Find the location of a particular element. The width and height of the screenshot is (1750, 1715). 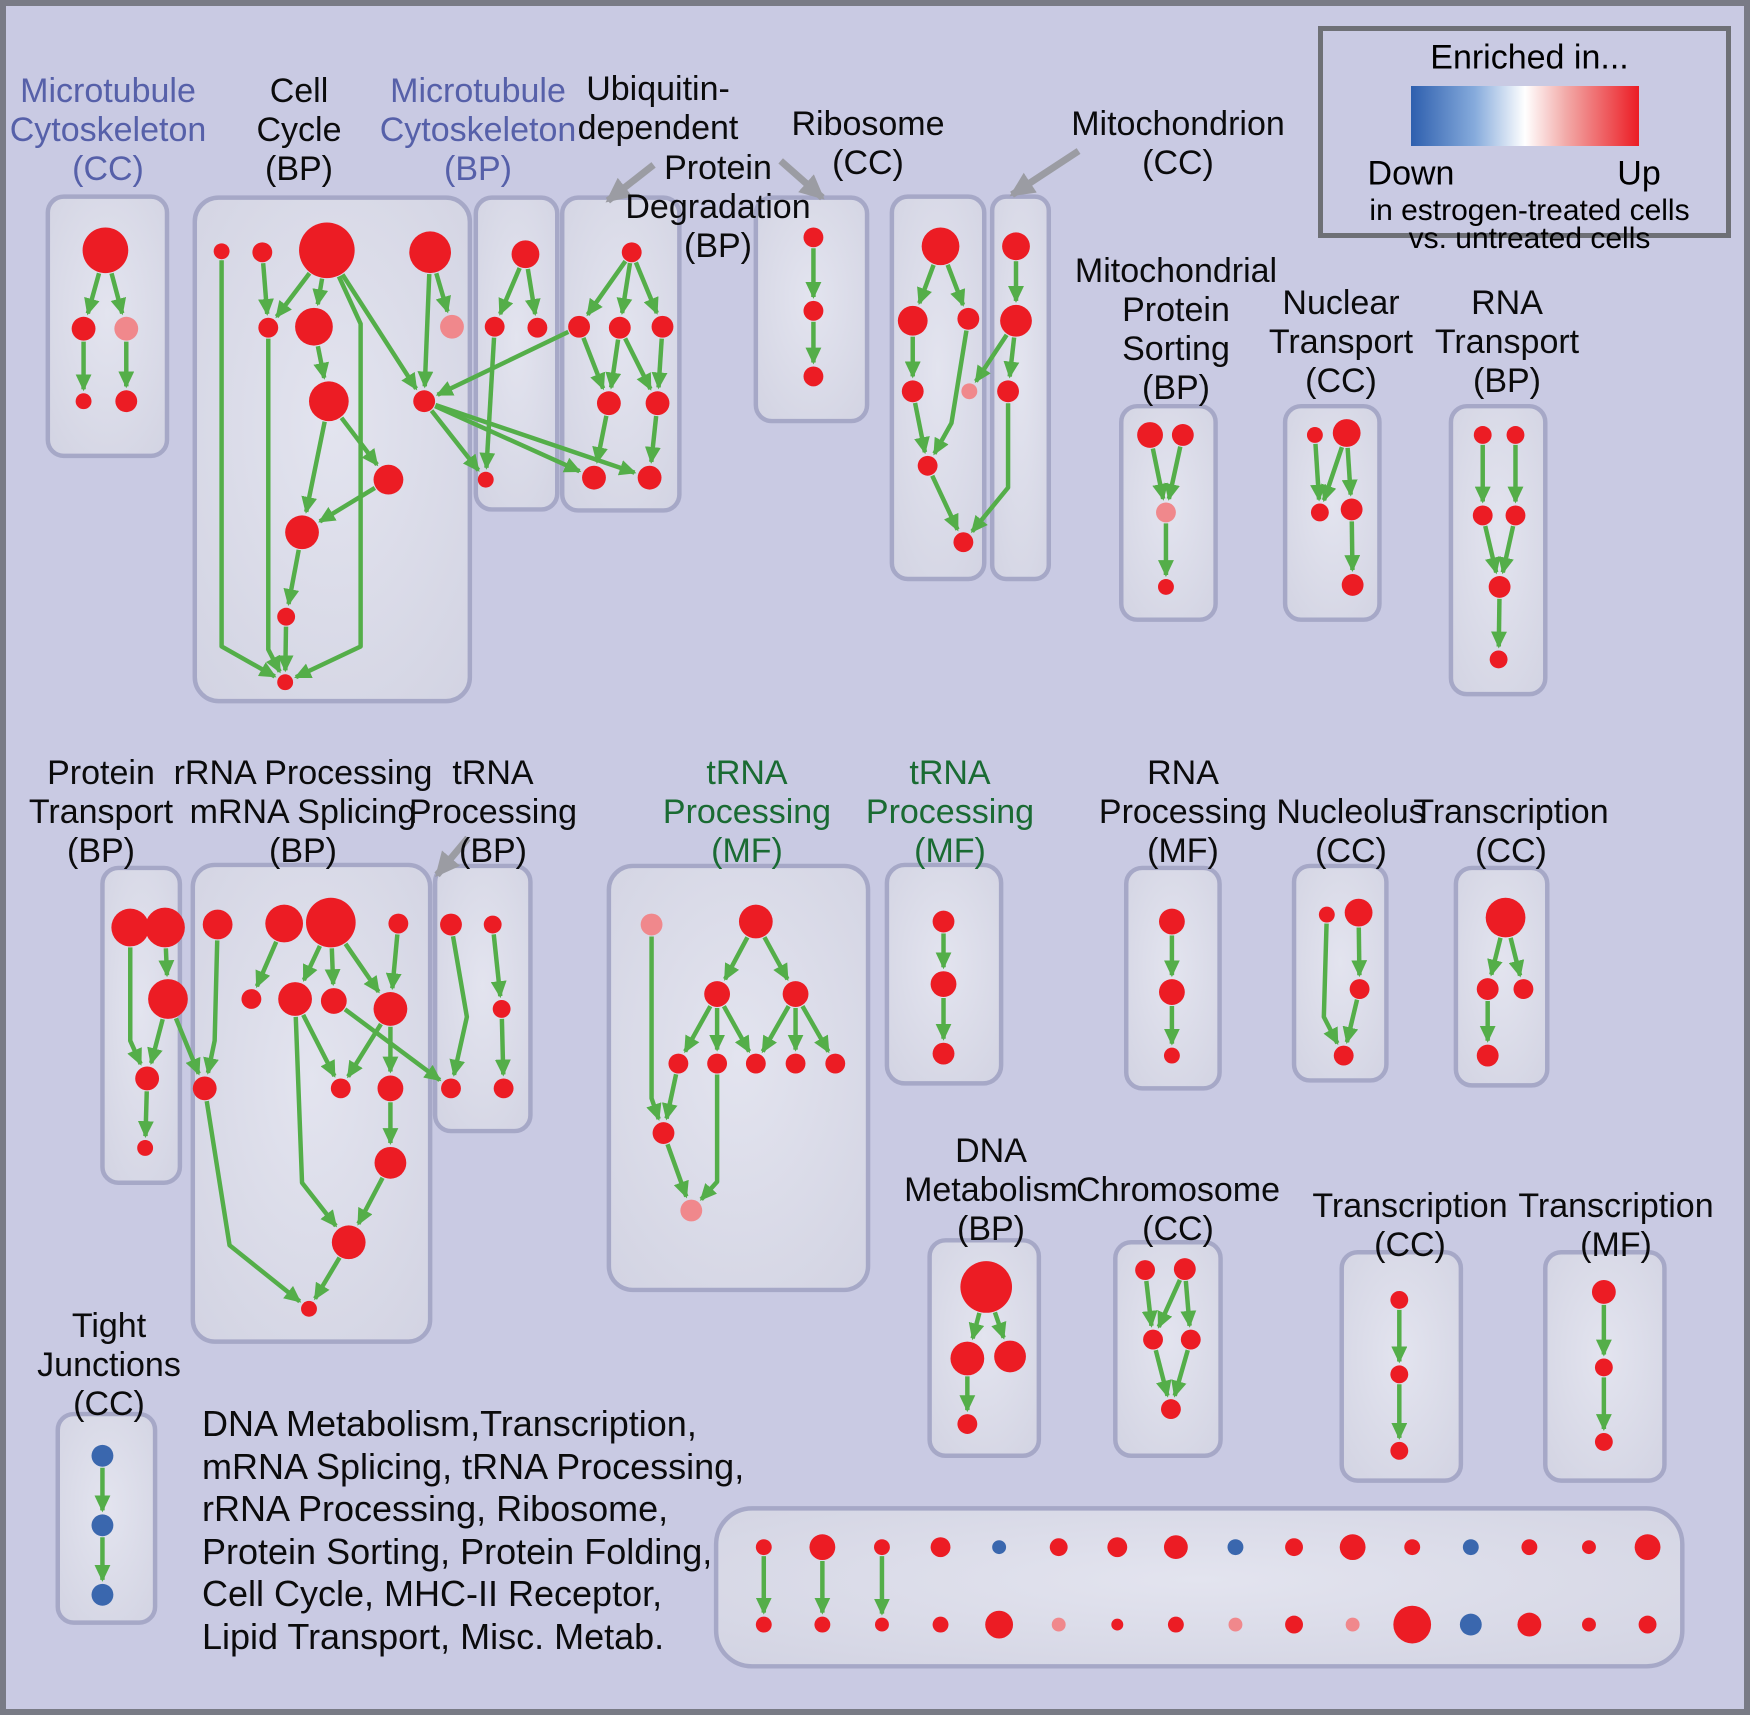

node-tr1 is located at coordinates (451, 924).